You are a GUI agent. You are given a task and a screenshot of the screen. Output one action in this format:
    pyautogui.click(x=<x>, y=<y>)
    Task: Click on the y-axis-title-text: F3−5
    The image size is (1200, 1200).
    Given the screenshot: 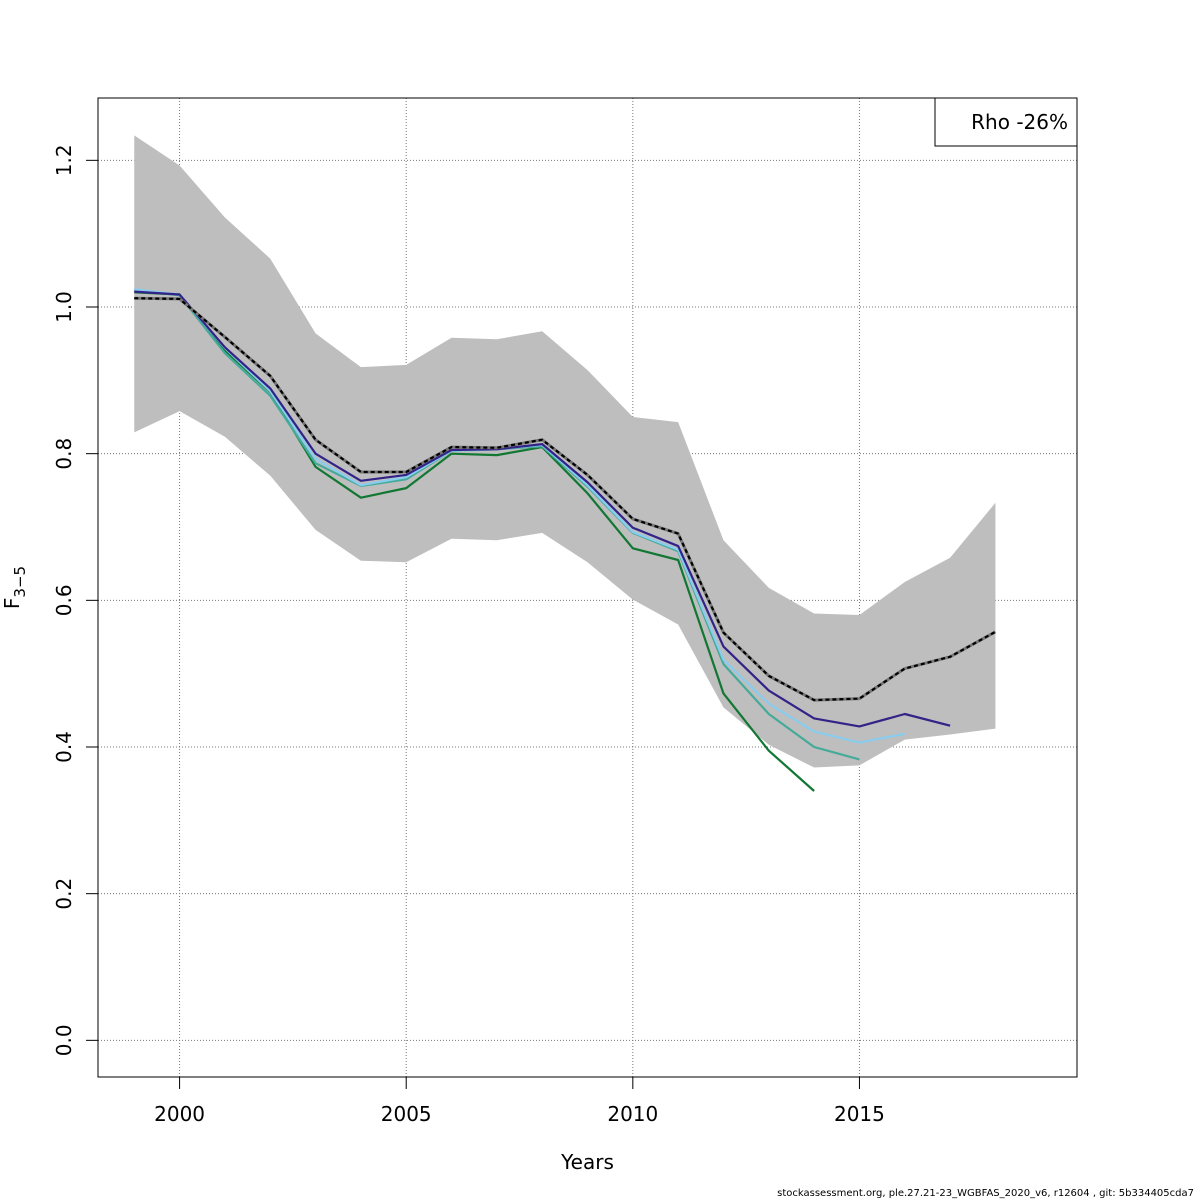 What is the action you would take?
    pyautogui.click(x=14, y=587)
    